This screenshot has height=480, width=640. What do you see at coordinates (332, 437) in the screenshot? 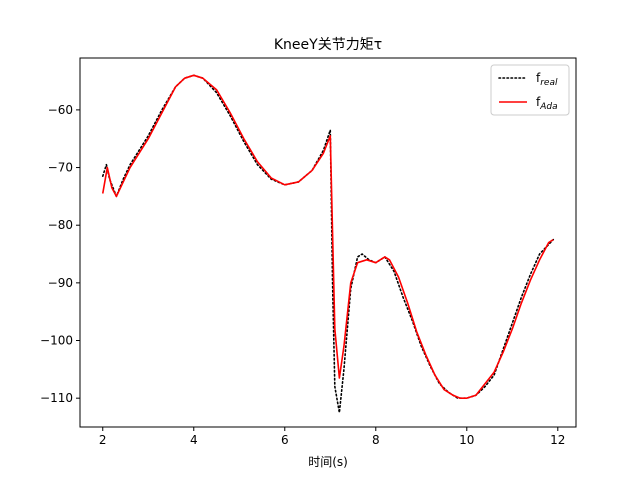
I see `x-axis: 2 4 6 8 10 12` at bounding box center [332, 437].